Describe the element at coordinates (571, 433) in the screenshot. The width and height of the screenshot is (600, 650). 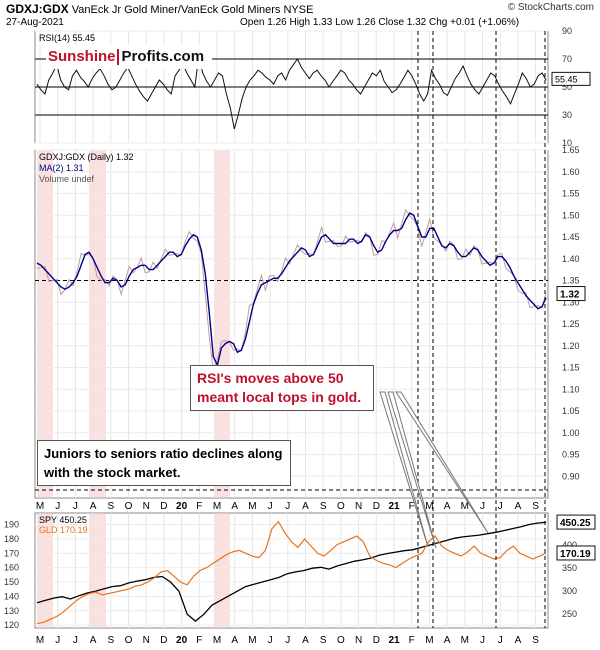
I see `price-y-tick-label: 1.00` at that location.